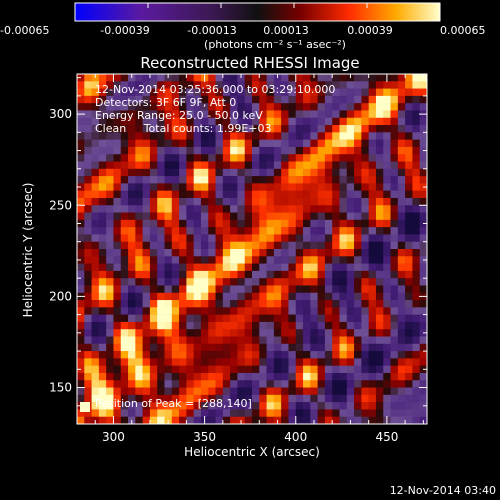  What do you see at coordinates (25, 30) in the screenshot?
I see `colorbar-tick-label: -0.00065` at bounding box center [25, 30].